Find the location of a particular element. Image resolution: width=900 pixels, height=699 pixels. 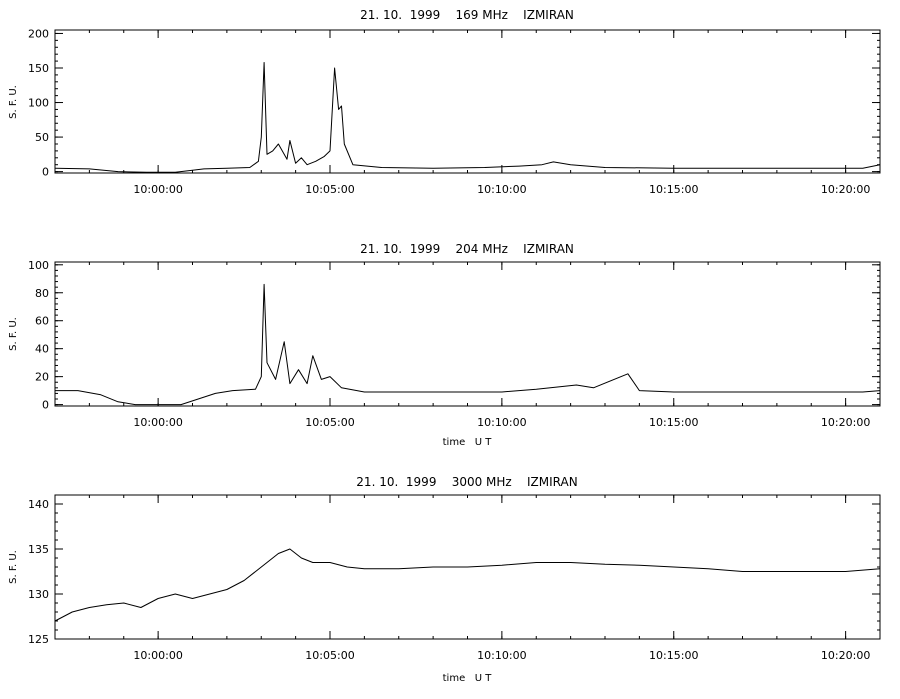

y-tick-label: 20 is located at coordinates (42, 377).